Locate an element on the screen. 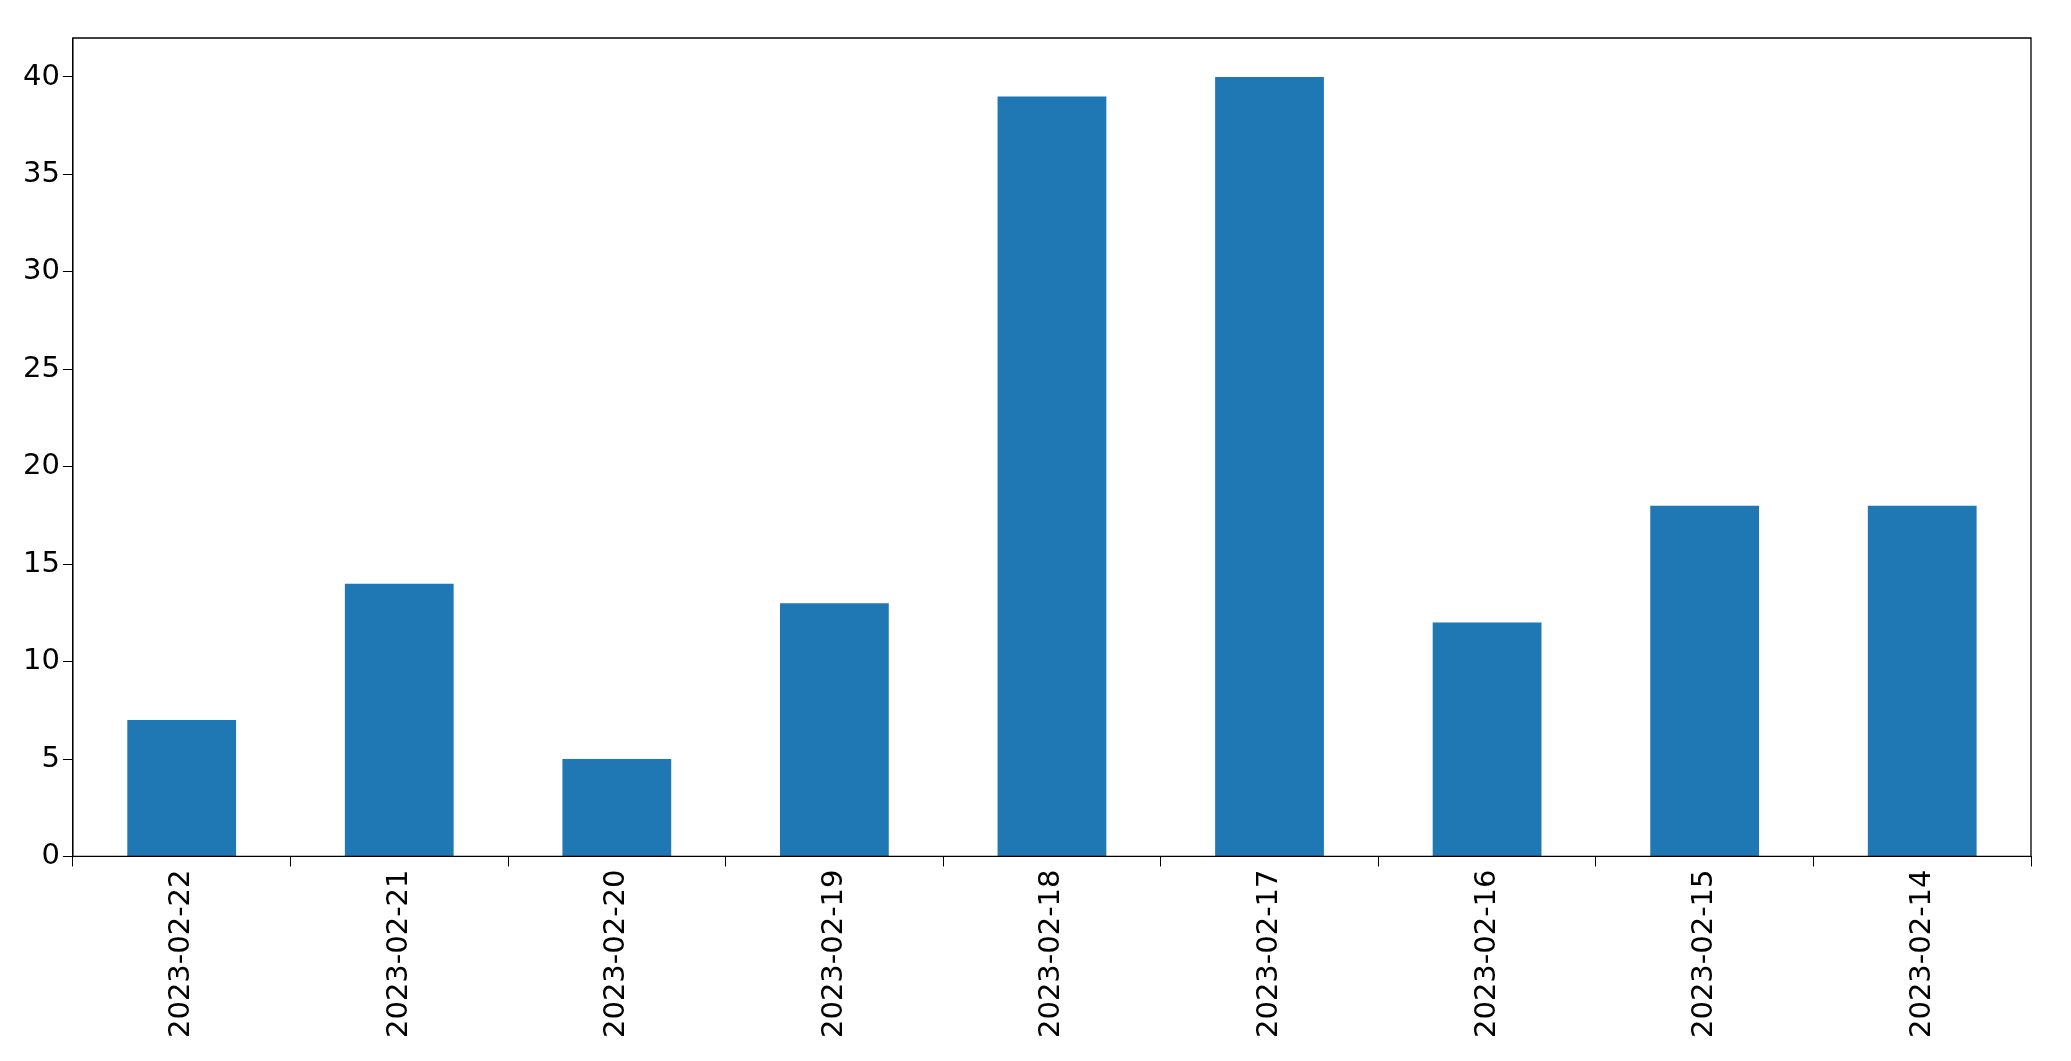 This screenshot has height=1061, width=2071. x-tick-label: 2023-02-21 is located at coordinates (396, 954).